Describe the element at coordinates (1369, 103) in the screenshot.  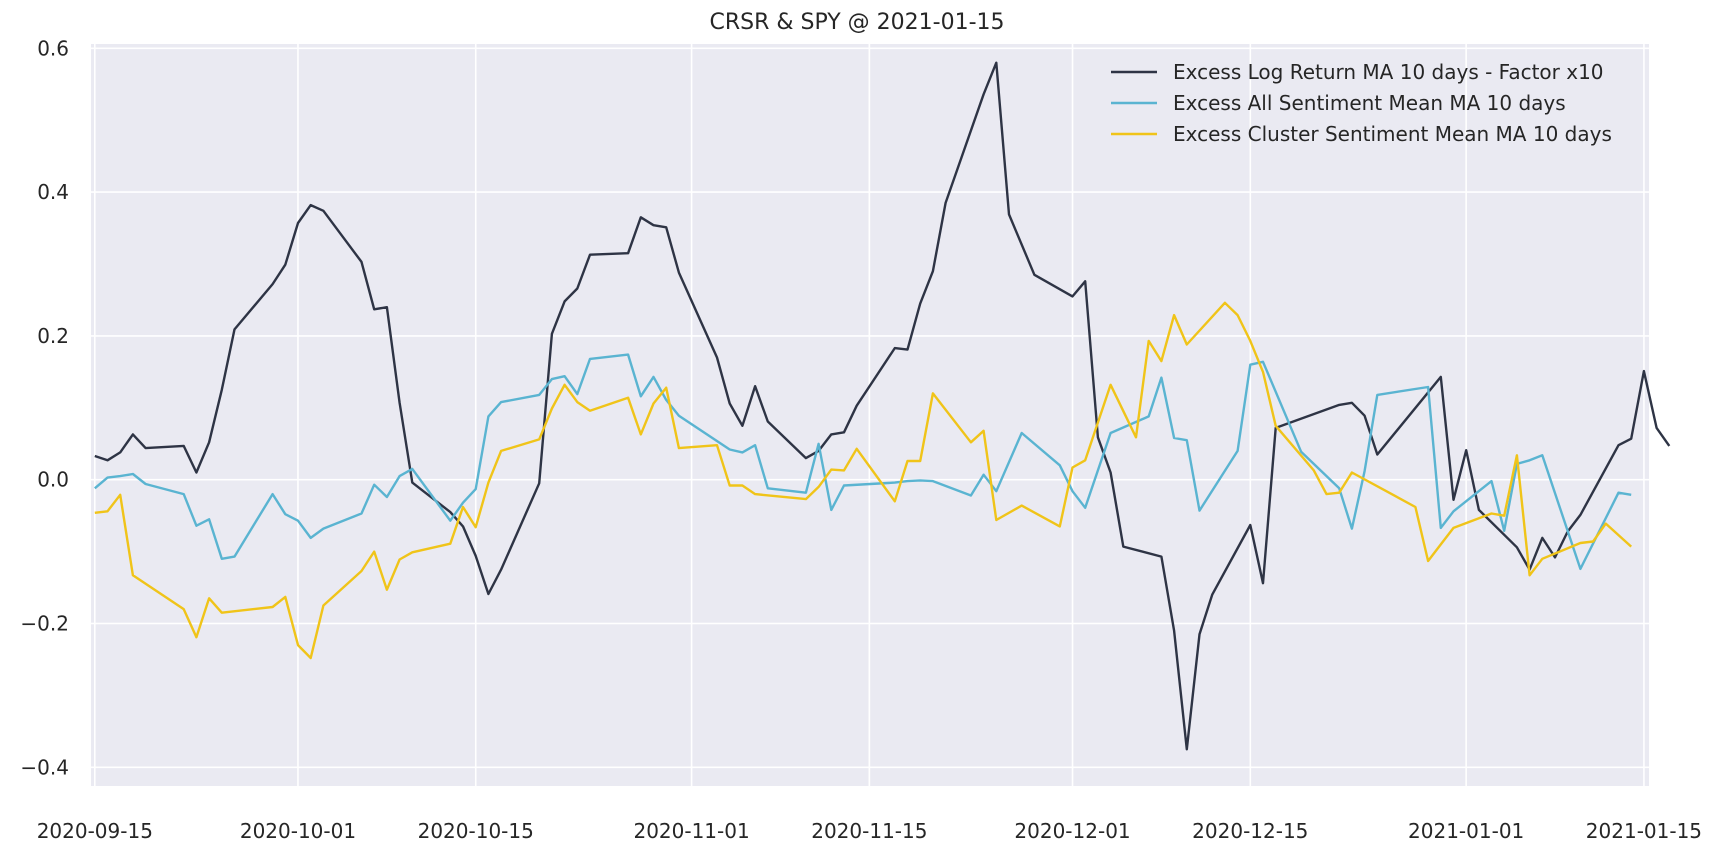
I see `legend-label-2: Excess All Sentiment Mean MA 10 days` at that location.